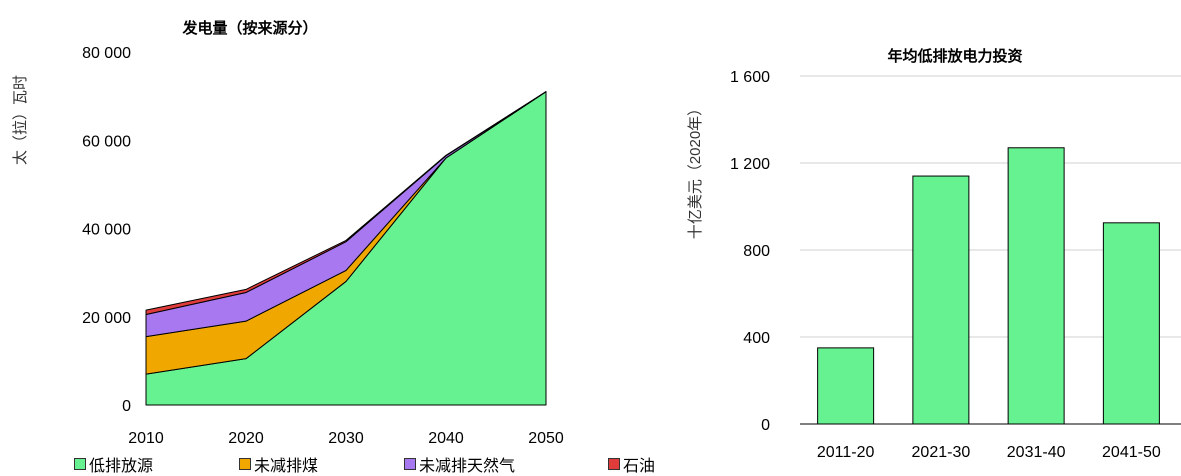 The height and width of the screenshot is (476, 1181). Describe the element at coordinates (846, 452) in the screenshot. I see `right-x-tick-label: 2011-20` at that location.